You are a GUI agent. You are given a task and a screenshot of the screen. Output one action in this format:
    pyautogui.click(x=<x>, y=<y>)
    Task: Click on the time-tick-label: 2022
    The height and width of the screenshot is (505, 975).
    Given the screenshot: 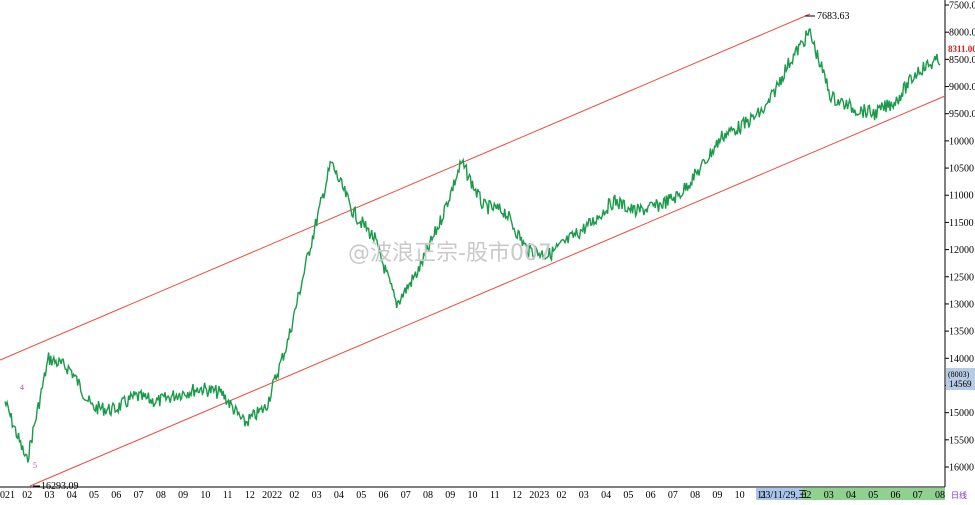 What is the action you would take?
    pyautogui.click(x=272, y=495)
    